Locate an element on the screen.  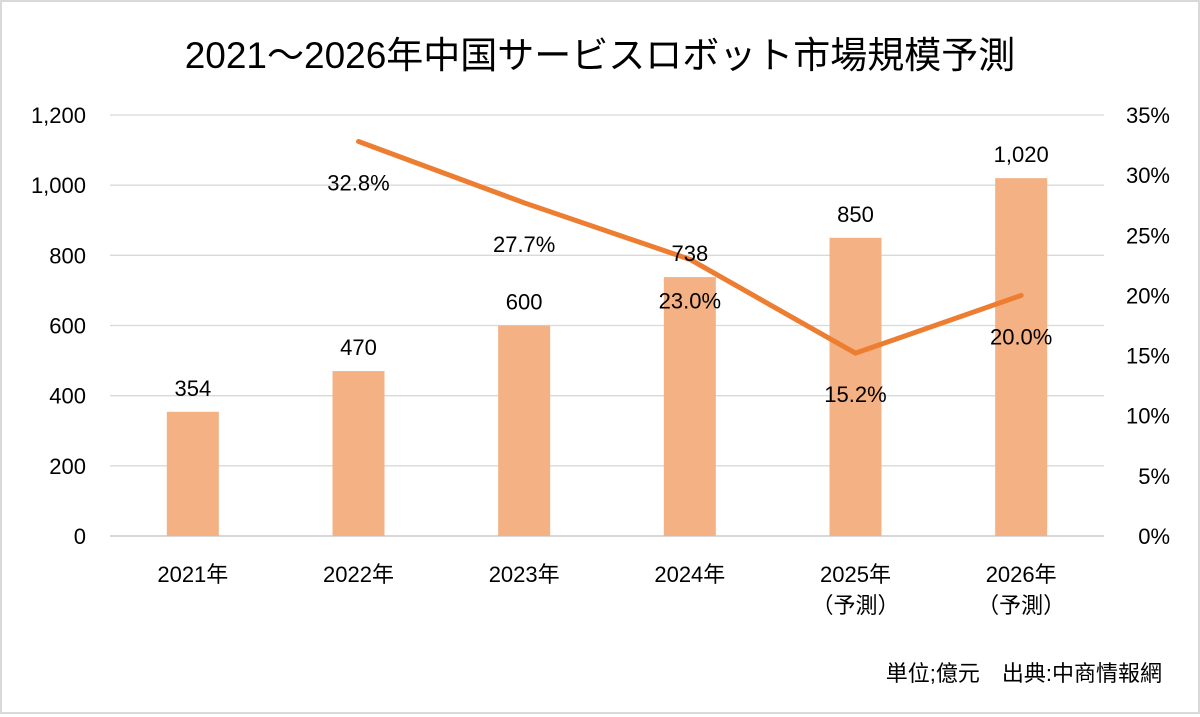
x-tick-label: 2024年 is located at coordinates (689, 574).